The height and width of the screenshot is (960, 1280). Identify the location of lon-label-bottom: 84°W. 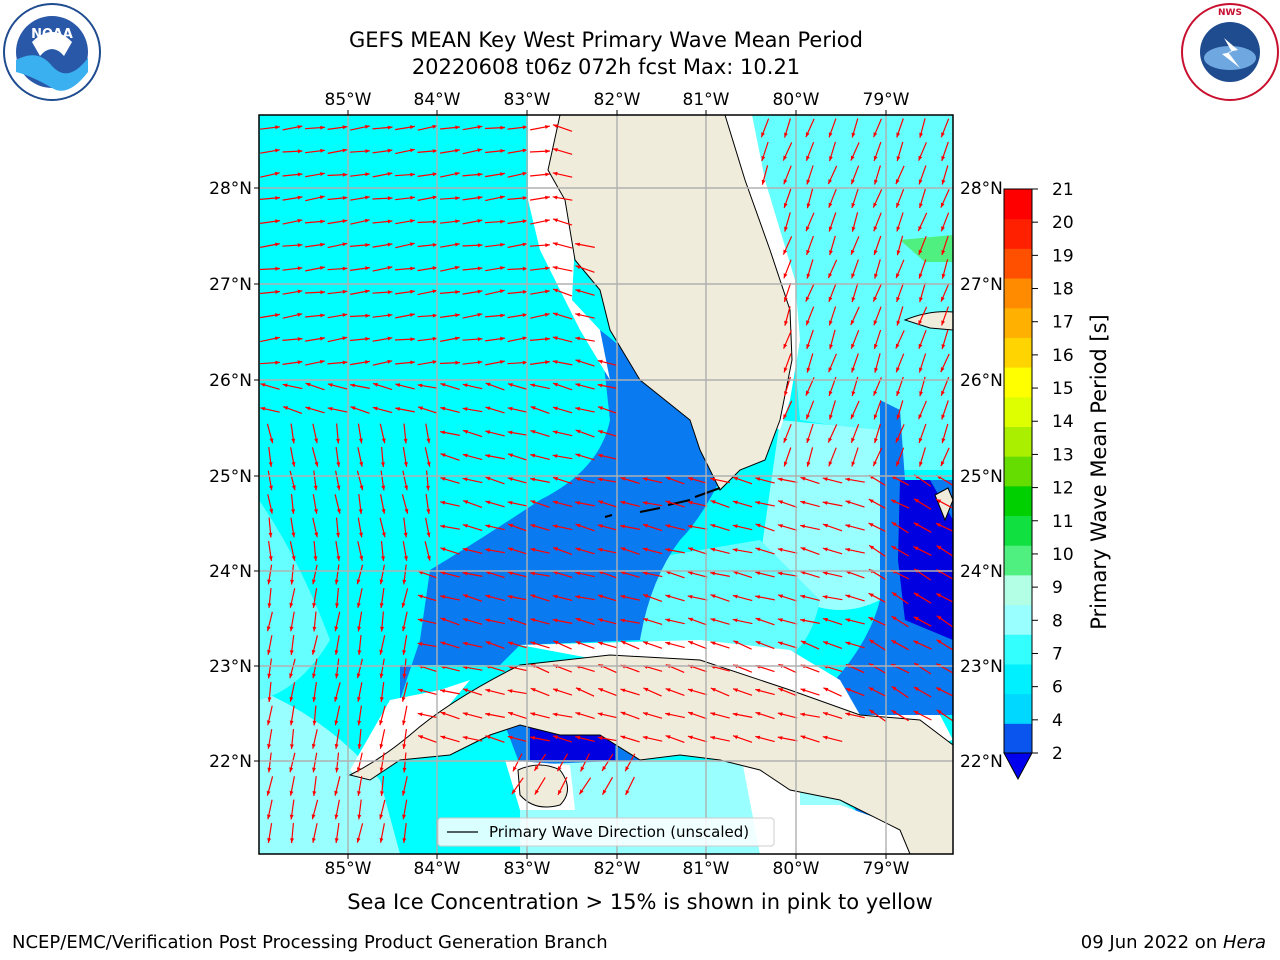
(437, 869).